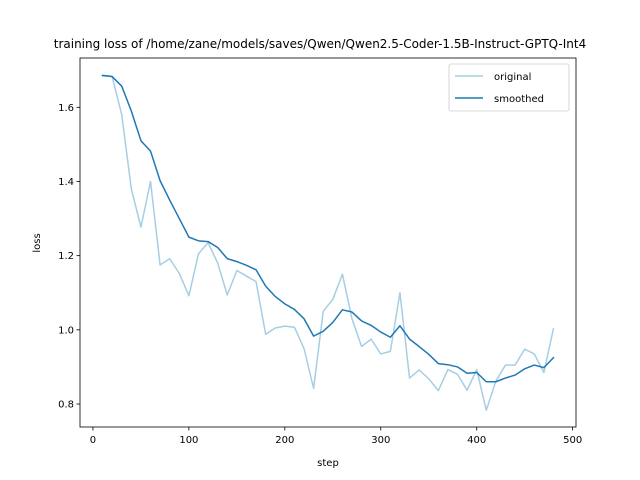  What do you see at coordinates (284, 440) in the screenshot?
I see `x-tick-label: 200` at bounding box center [284, 440].